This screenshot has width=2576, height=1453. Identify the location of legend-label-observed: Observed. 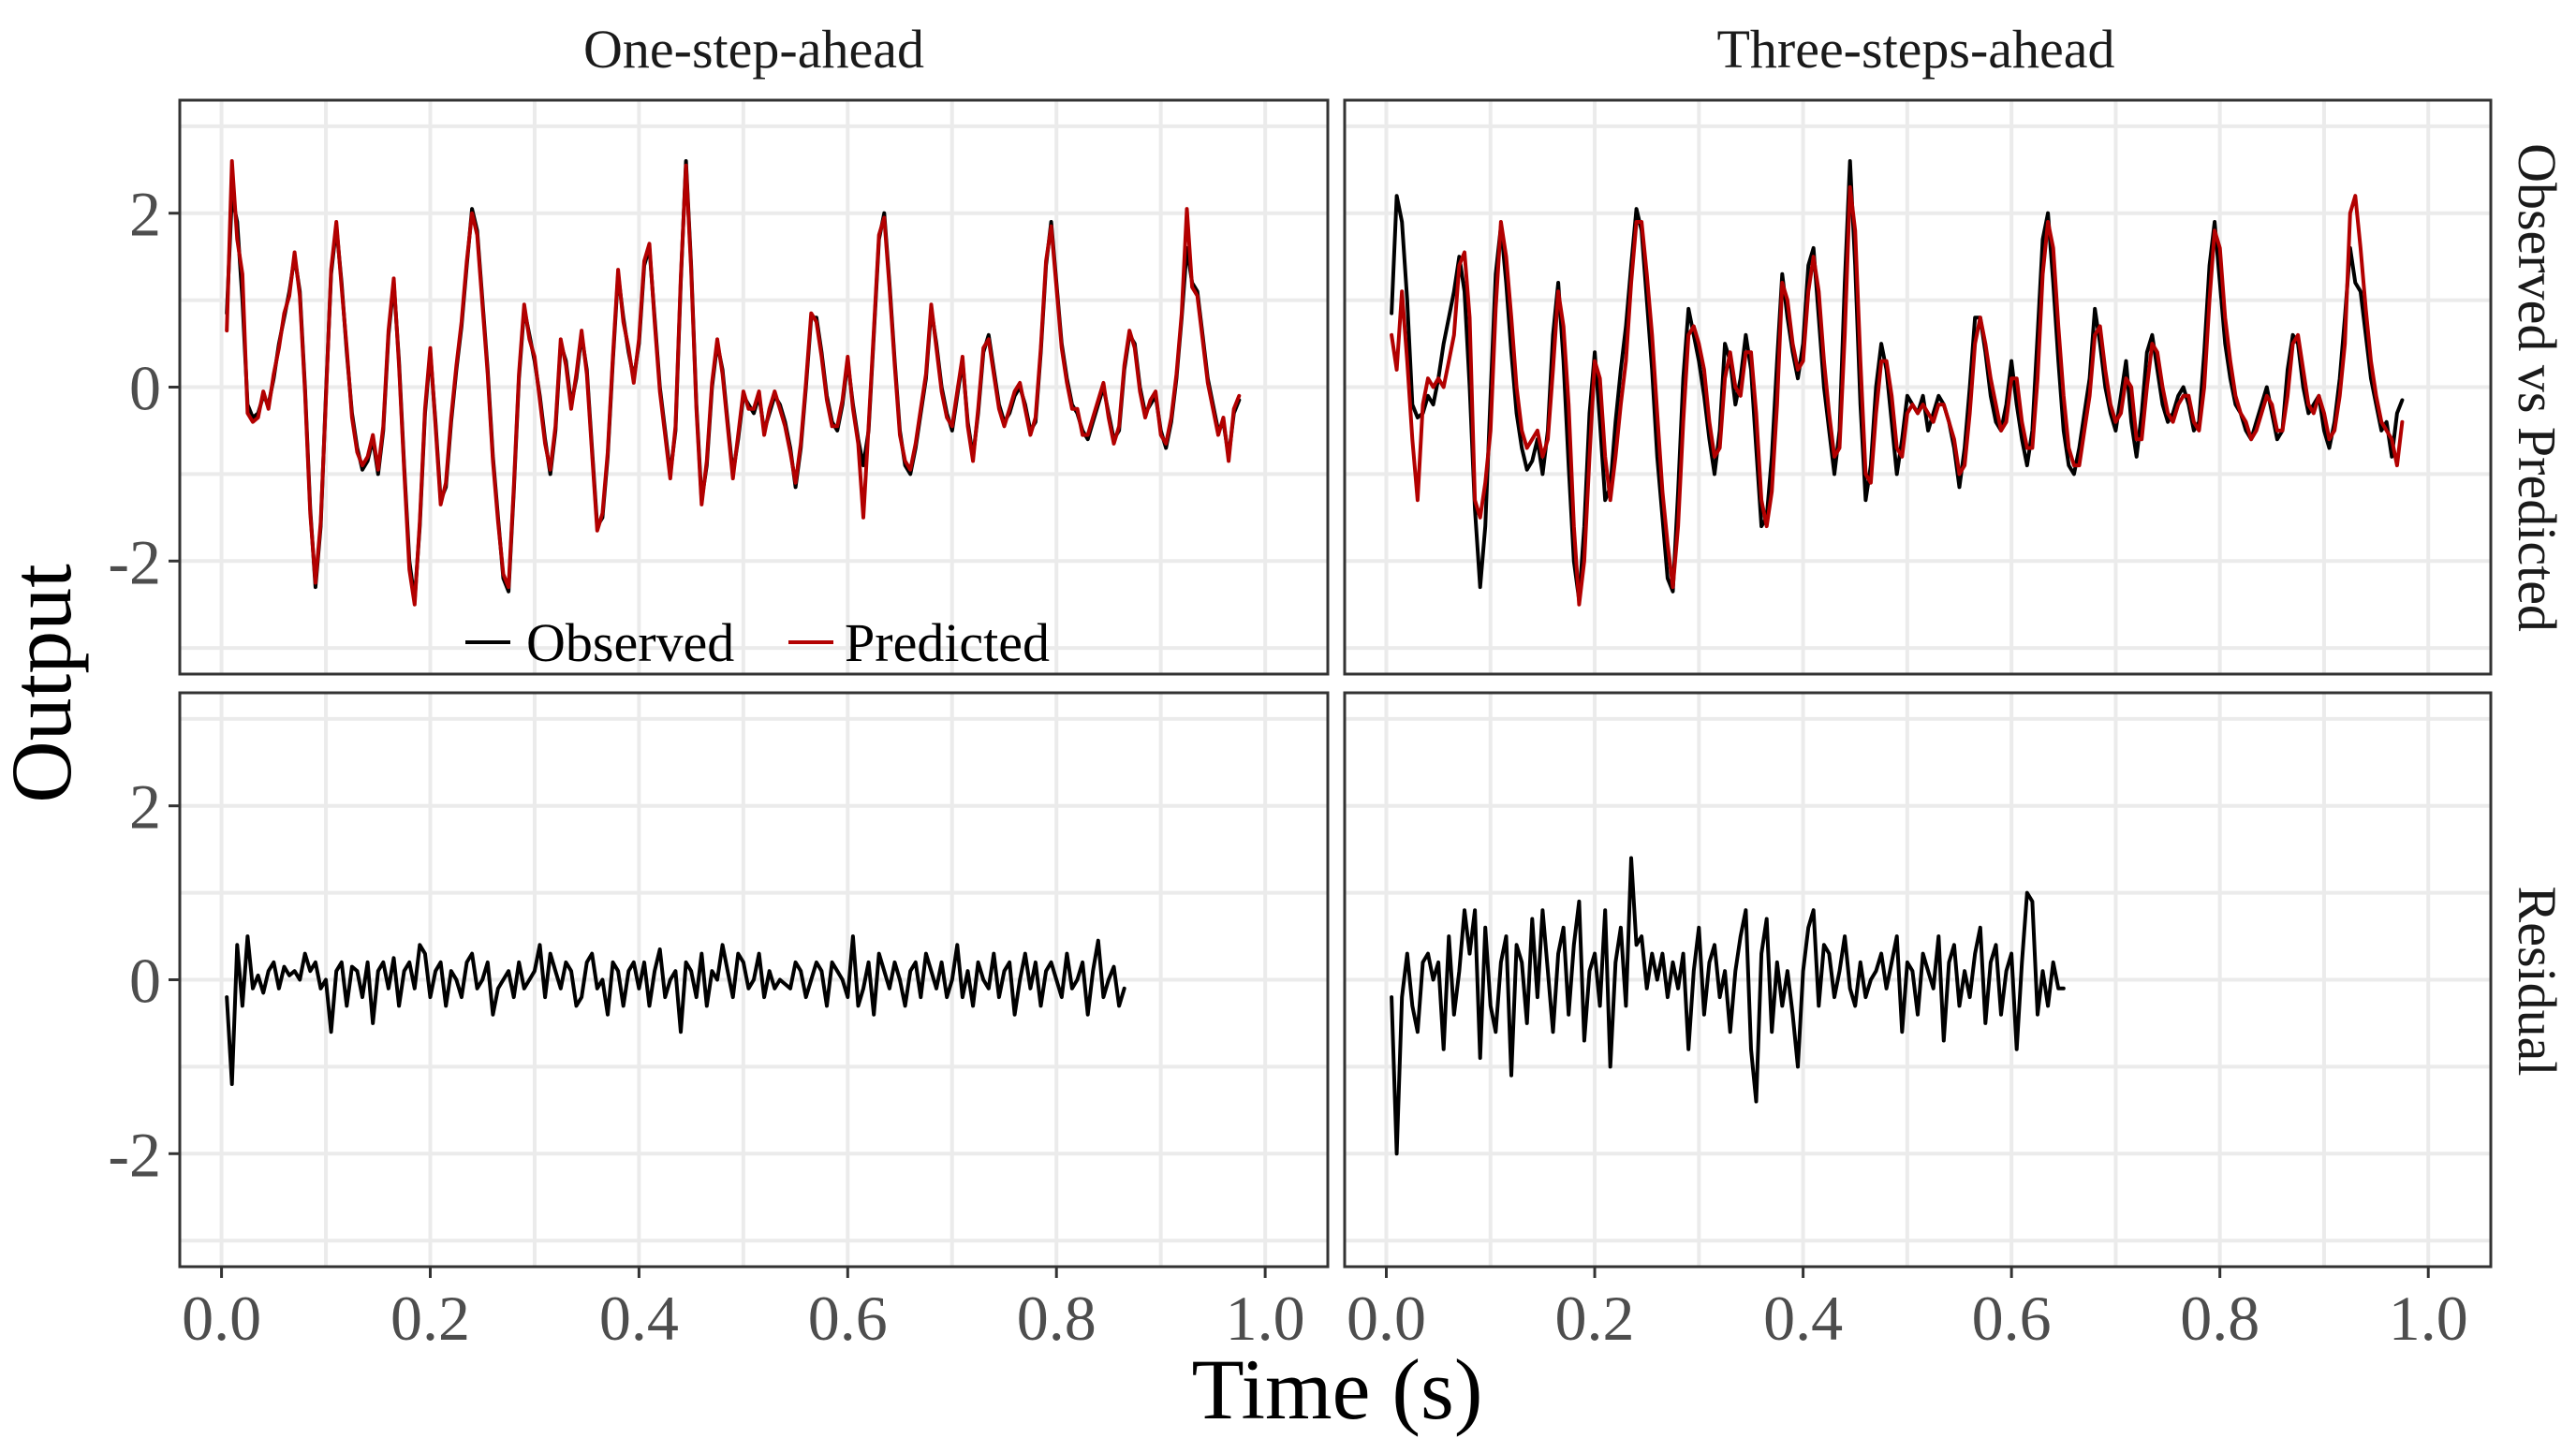
(630, 642).